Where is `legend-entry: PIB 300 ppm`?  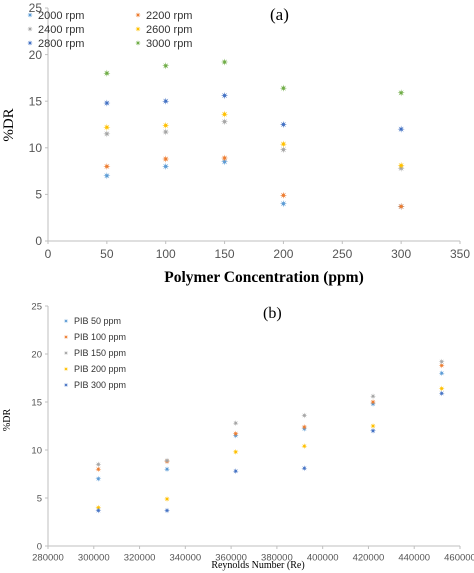
legend-entry: PIB 300 ppm is located at coordinates (94, 385).